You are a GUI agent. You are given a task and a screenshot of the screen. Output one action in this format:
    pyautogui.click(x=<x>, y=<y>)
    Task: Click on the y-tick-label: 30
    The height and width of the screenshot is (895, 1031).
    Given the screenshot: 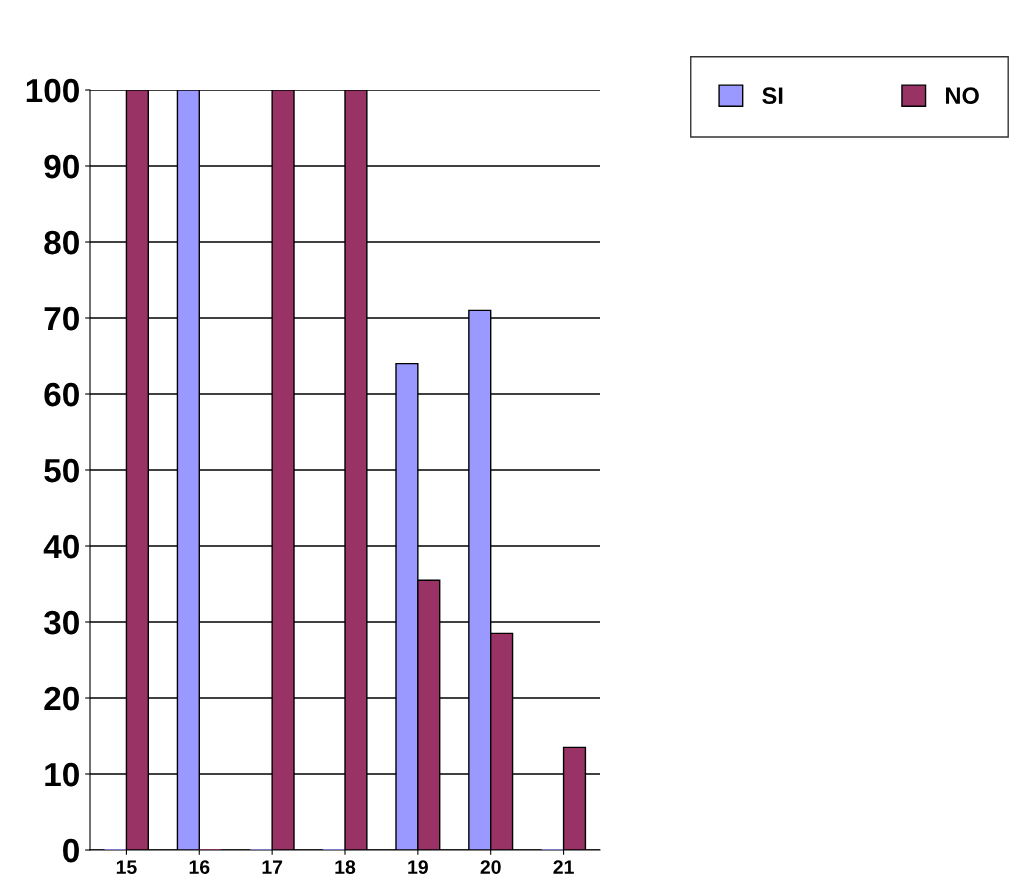 What is the action you would take?
    pyautogui.click(x=61, y=622)
    